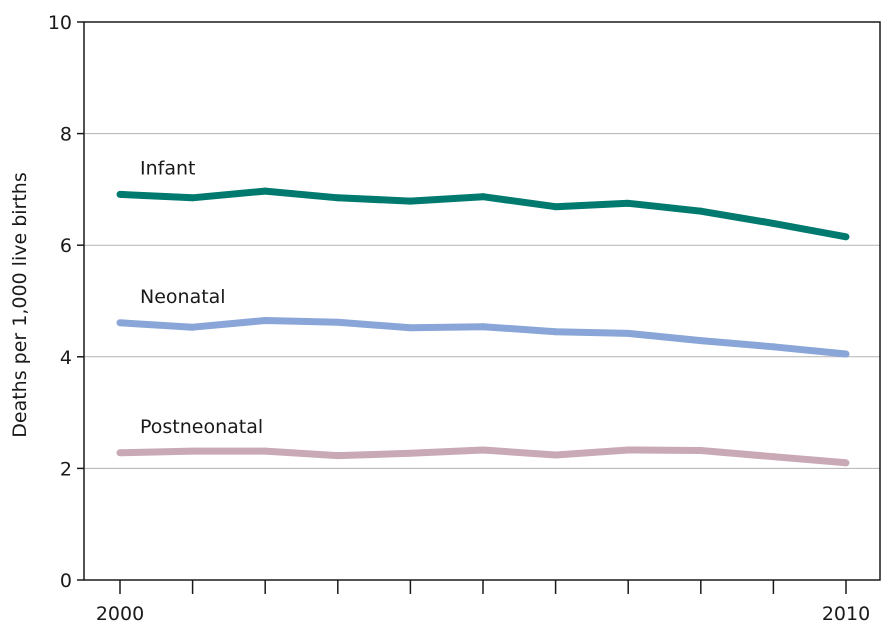  Describe the element at coordinates (410, 453) in the screenshot. I see `point-postneonatal-2004` at that location.